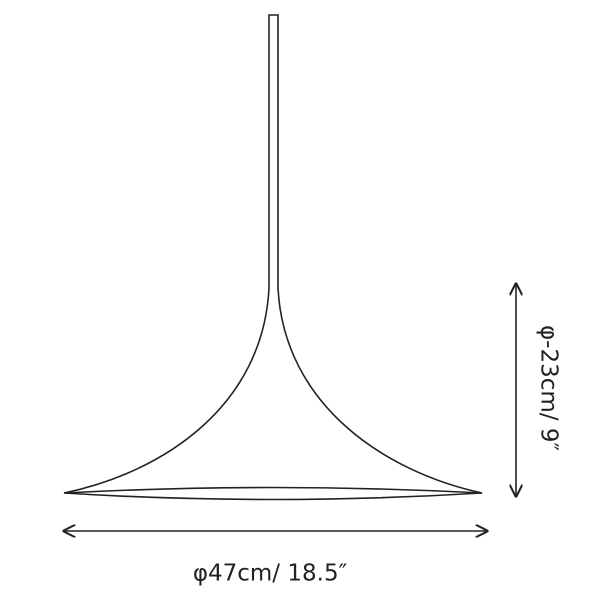 The image size is (592, 600). What do you see at coordinates (549, 388) in the screenshot?
I see `height-label: φ-23cm/ 9″` at bounding box center [549, 388].